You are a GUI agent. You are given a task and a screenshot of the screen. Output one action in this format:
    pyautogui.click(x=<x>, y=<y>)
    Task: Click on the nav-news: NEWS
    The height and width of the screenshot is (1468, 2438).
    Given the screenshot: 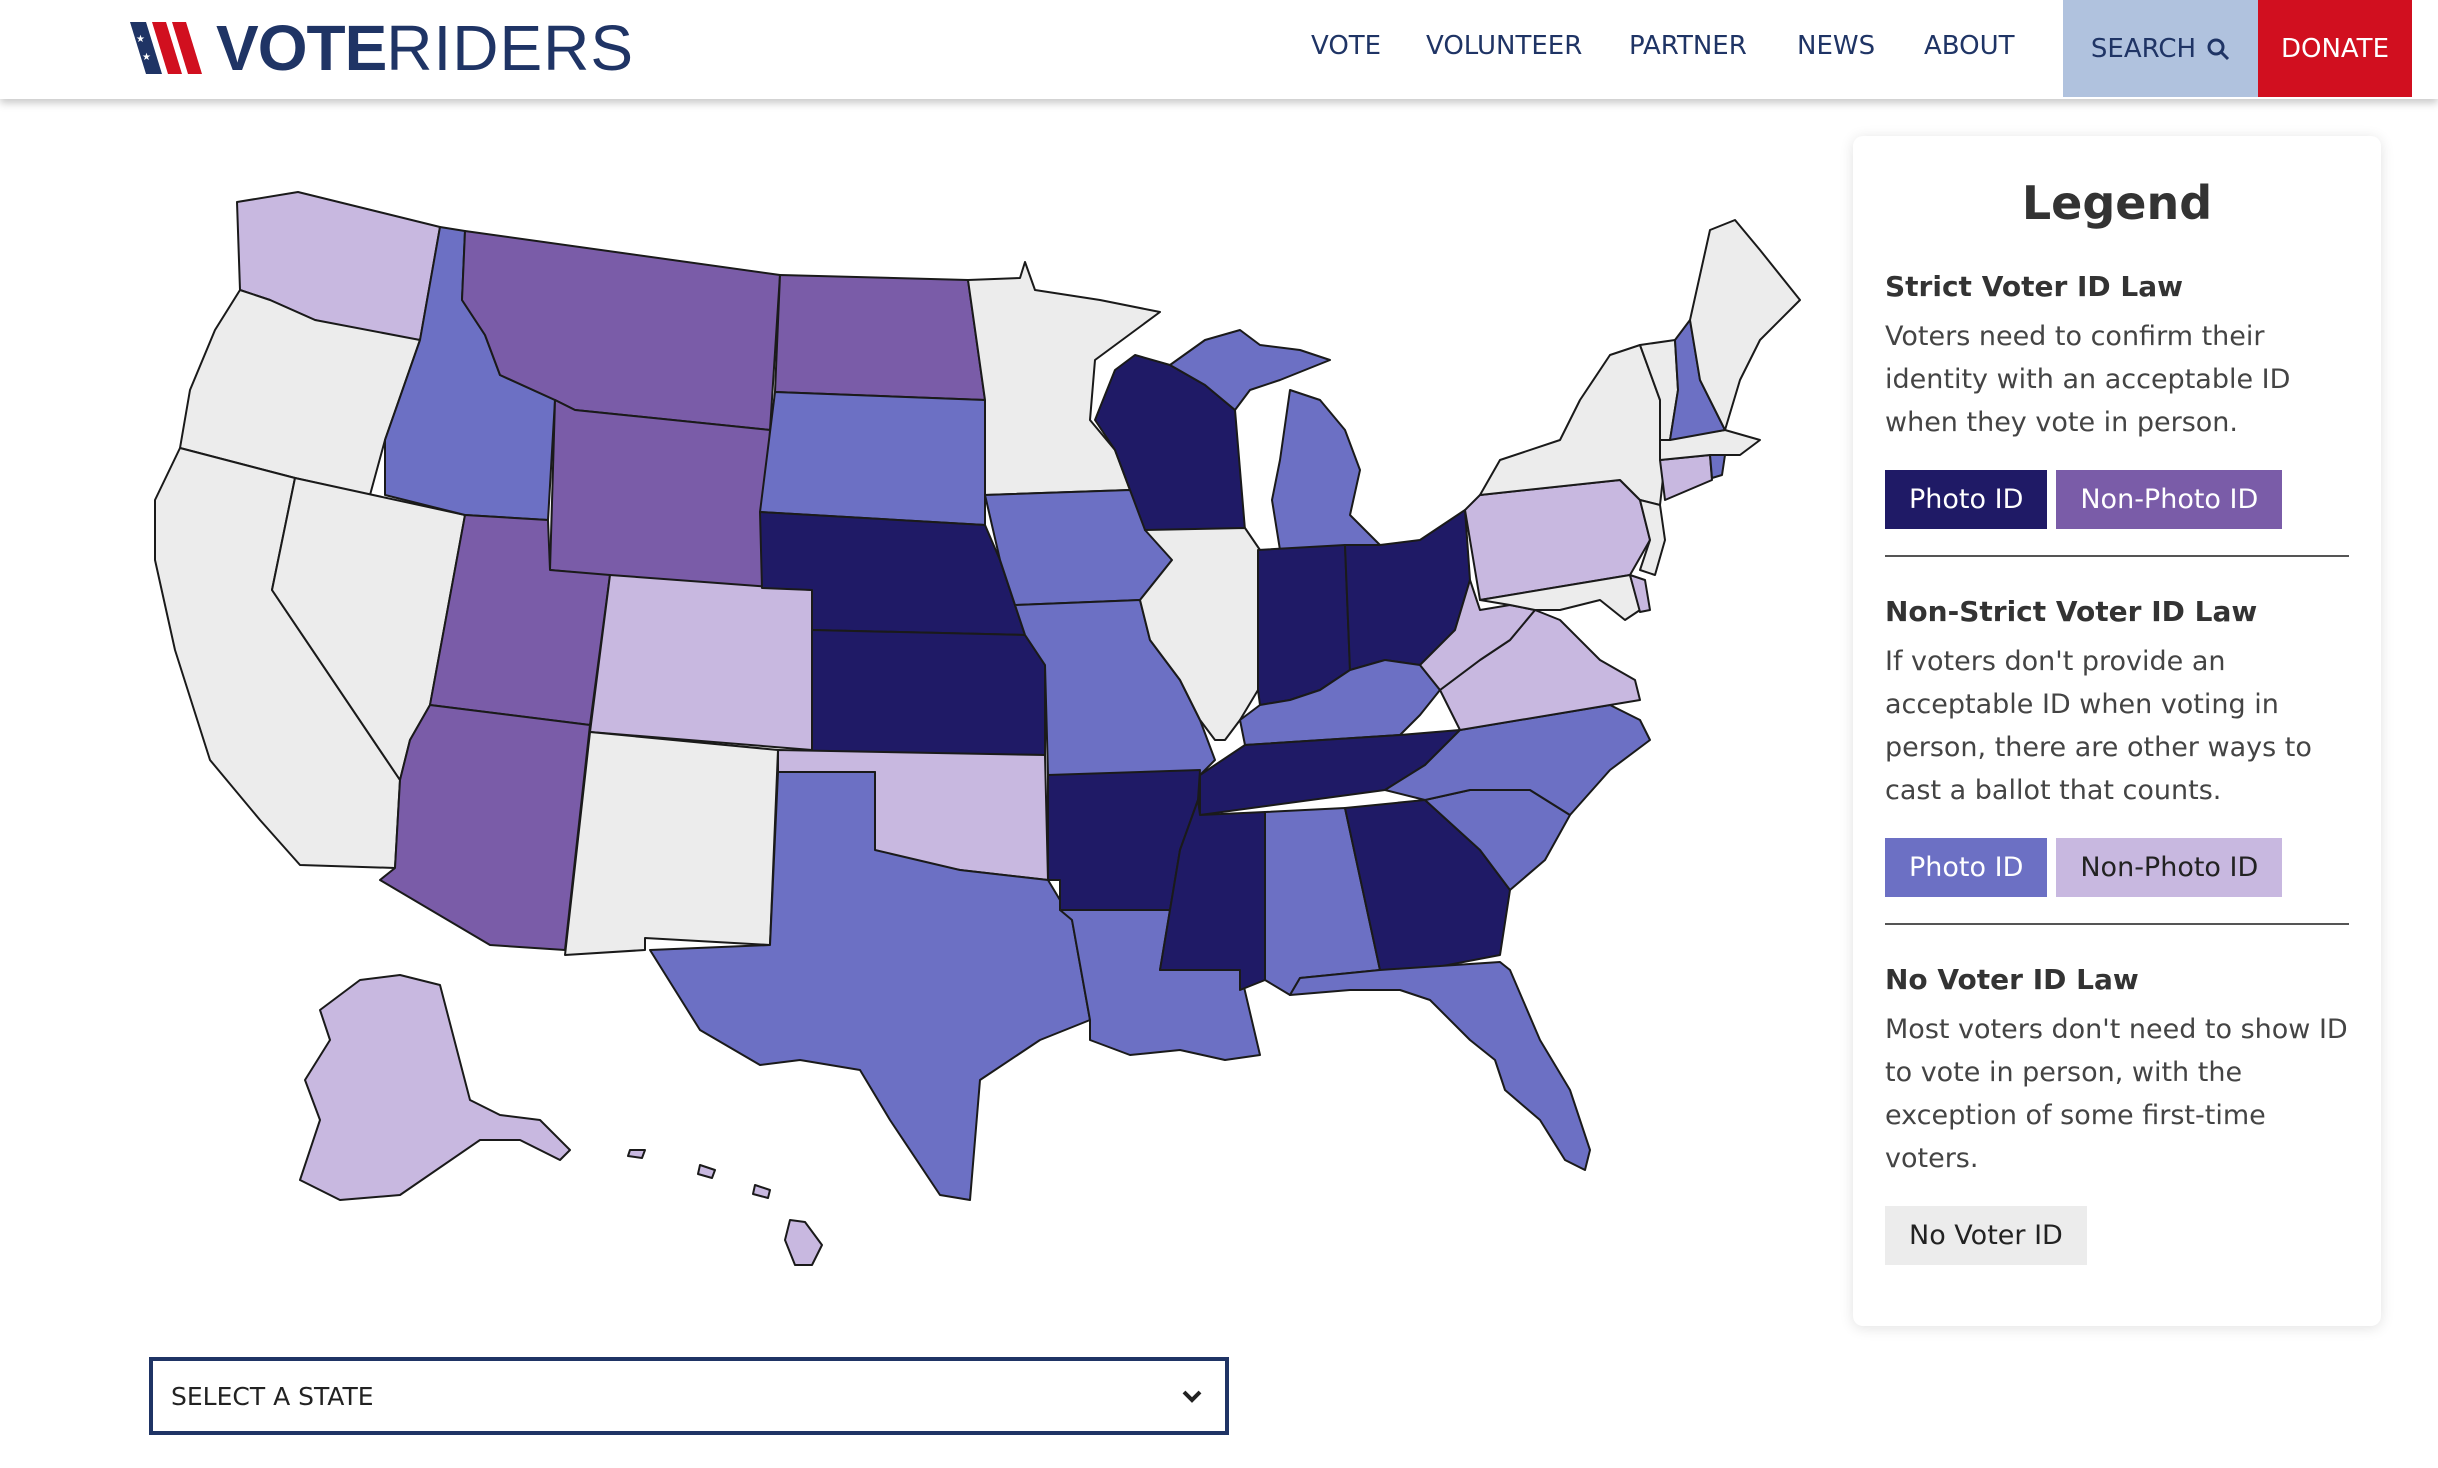 What is the action you would take?
    pyautogui.click(x=1836, y=46)
    